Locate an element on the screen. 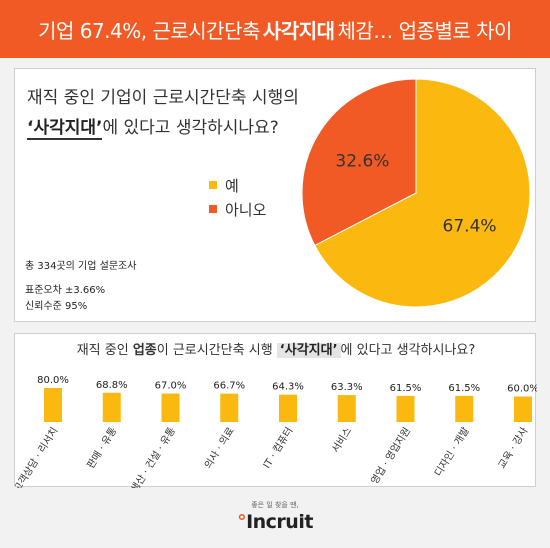  bar-value-label: 80.0% is located at coordinates (53, 380).